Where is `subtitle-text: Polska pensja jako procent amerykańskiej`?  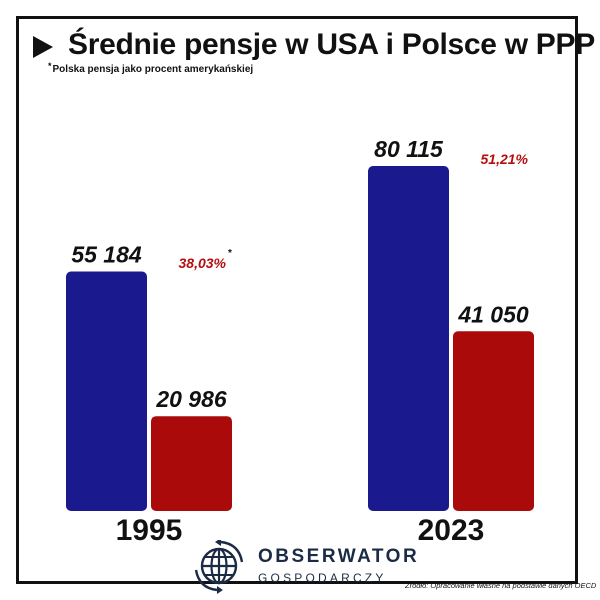 subtitle-text: Polska pensja jako procent amerykańskiej is located at coordinates (153, 69).